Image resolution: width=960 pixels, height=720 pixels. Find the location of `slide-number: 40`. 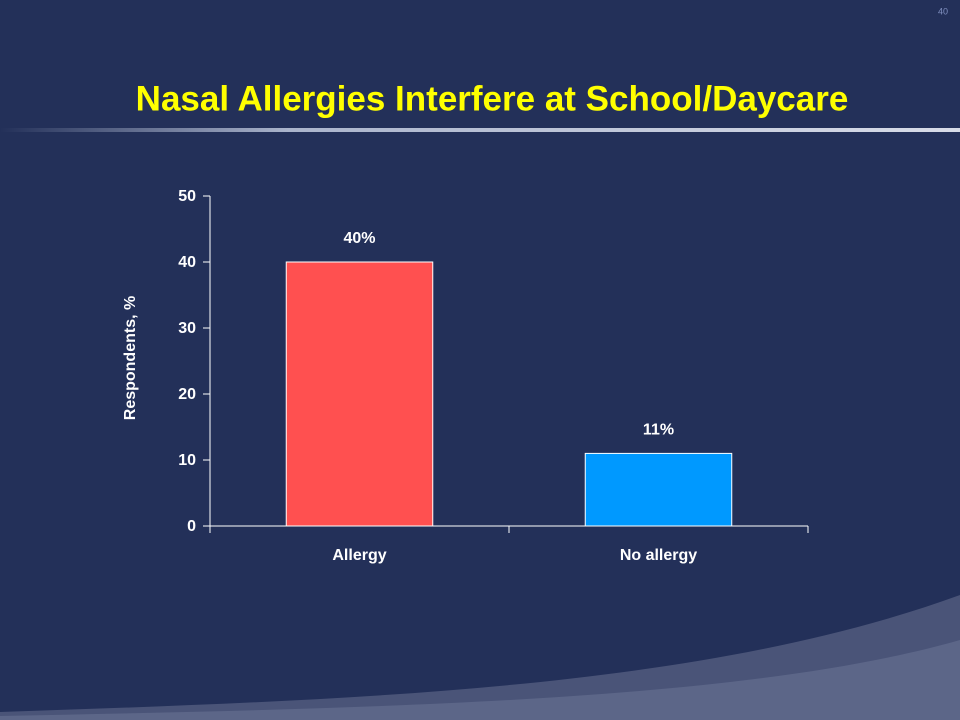

slide-number: 40 is located at coordinates (943, 11).